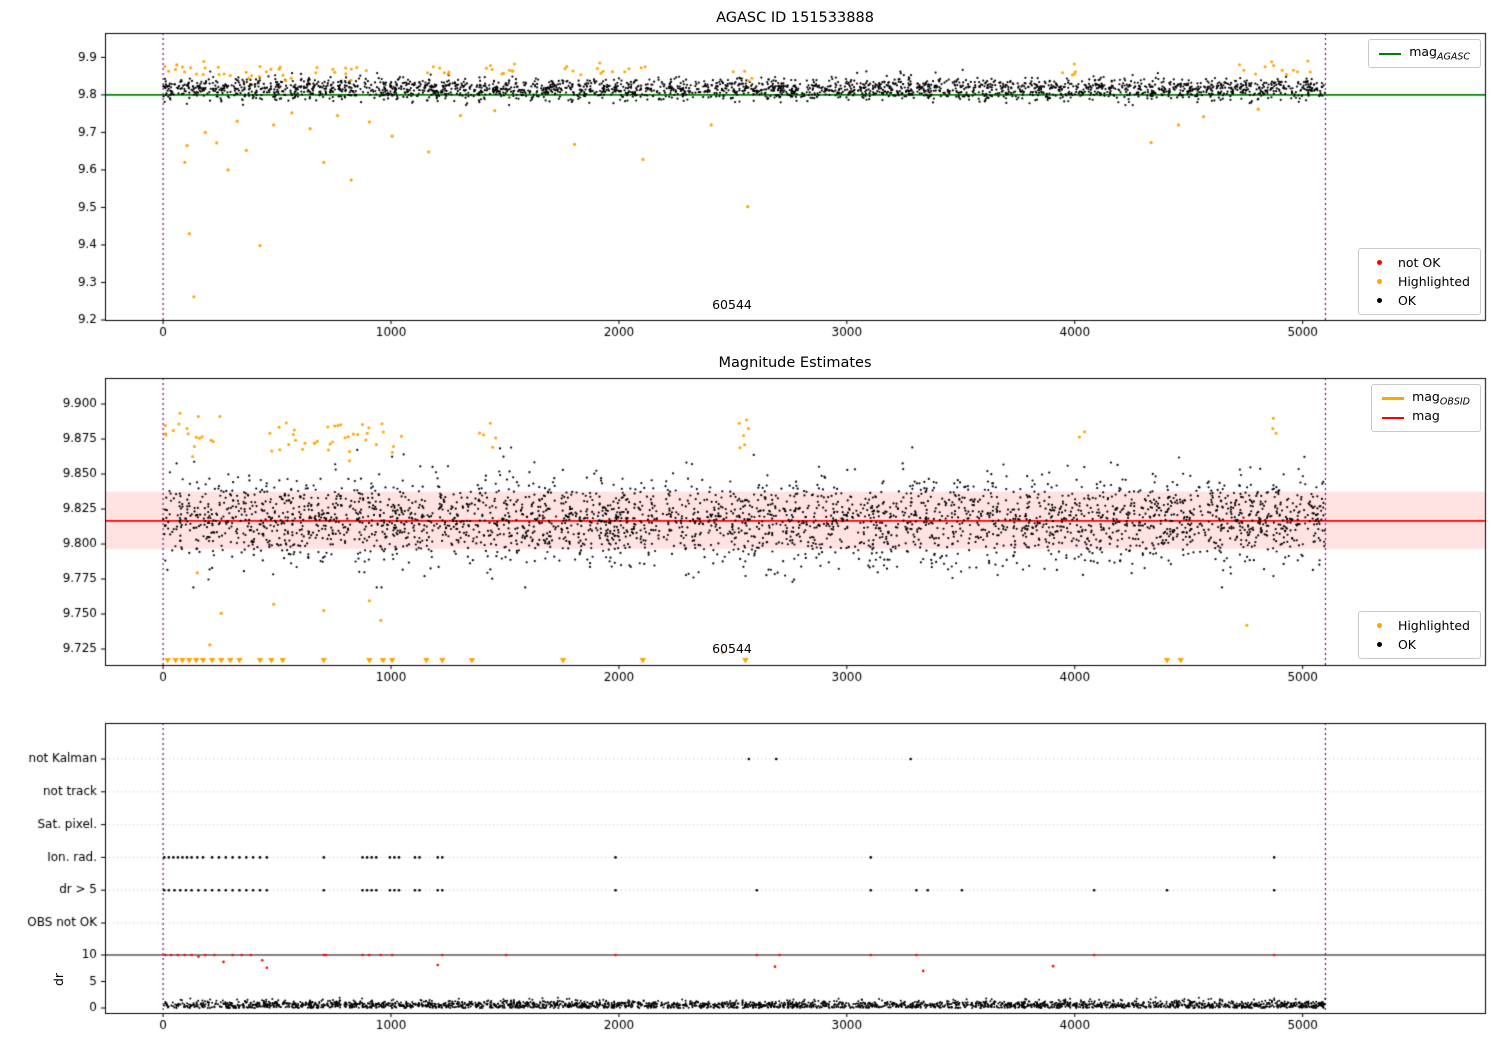 The height and width of the screenshot is (1050, 1500). I want to click on legend-status-plot2: Highlighted OK, so click(1419, 635).